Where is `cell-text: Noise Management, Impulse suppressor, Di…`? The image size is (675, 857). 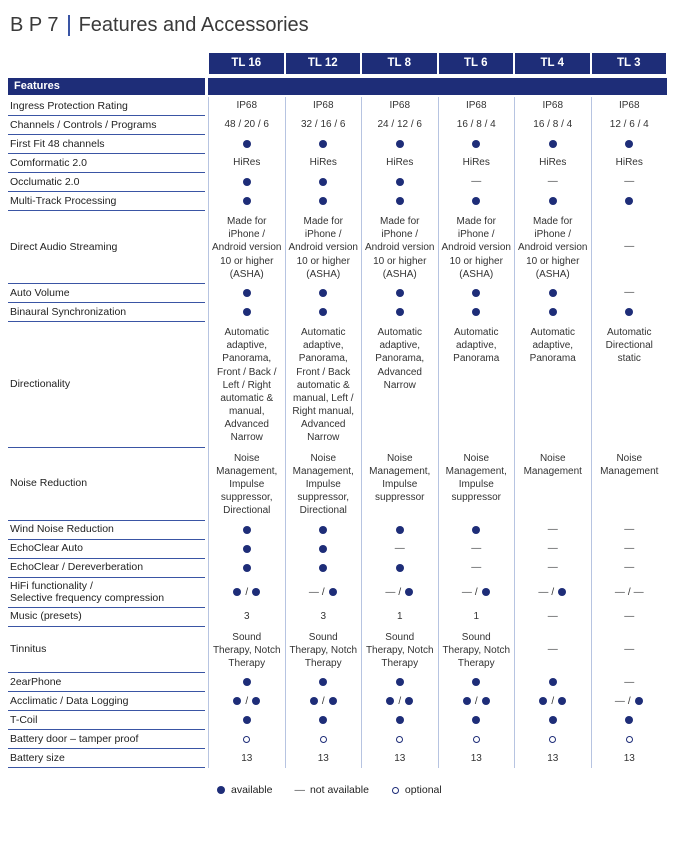 cell-text: Noise Management, Impulse suppressor, Di… is located at coordinates (247, 484).